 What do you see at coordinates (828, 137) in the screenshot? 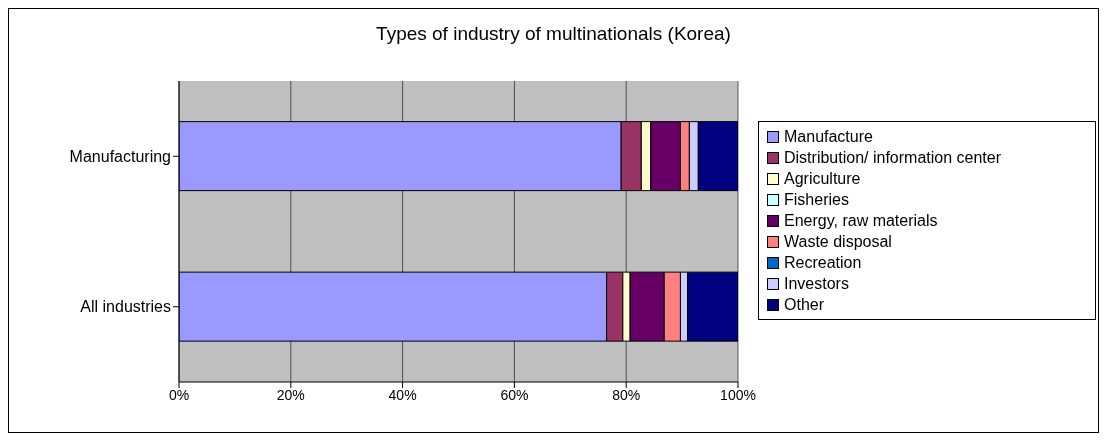
I see `legend-label: Manufacture` at bounding box center [828, 137].